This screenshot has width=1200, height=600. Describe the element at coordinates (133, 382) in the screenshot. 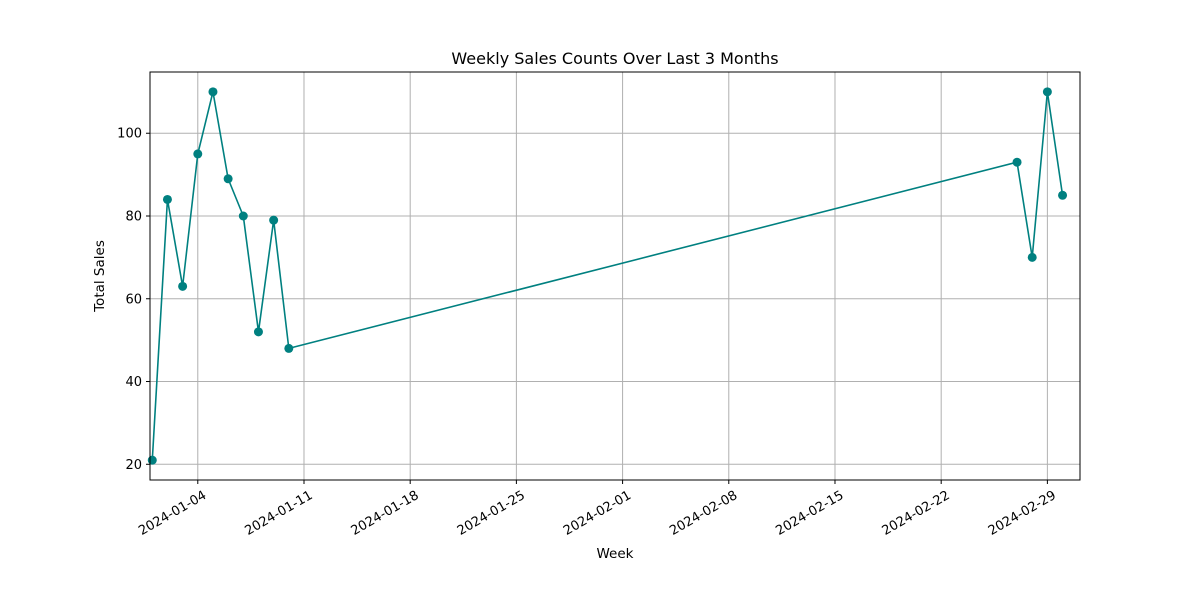

I see `y-tick-label: 40` at that location.